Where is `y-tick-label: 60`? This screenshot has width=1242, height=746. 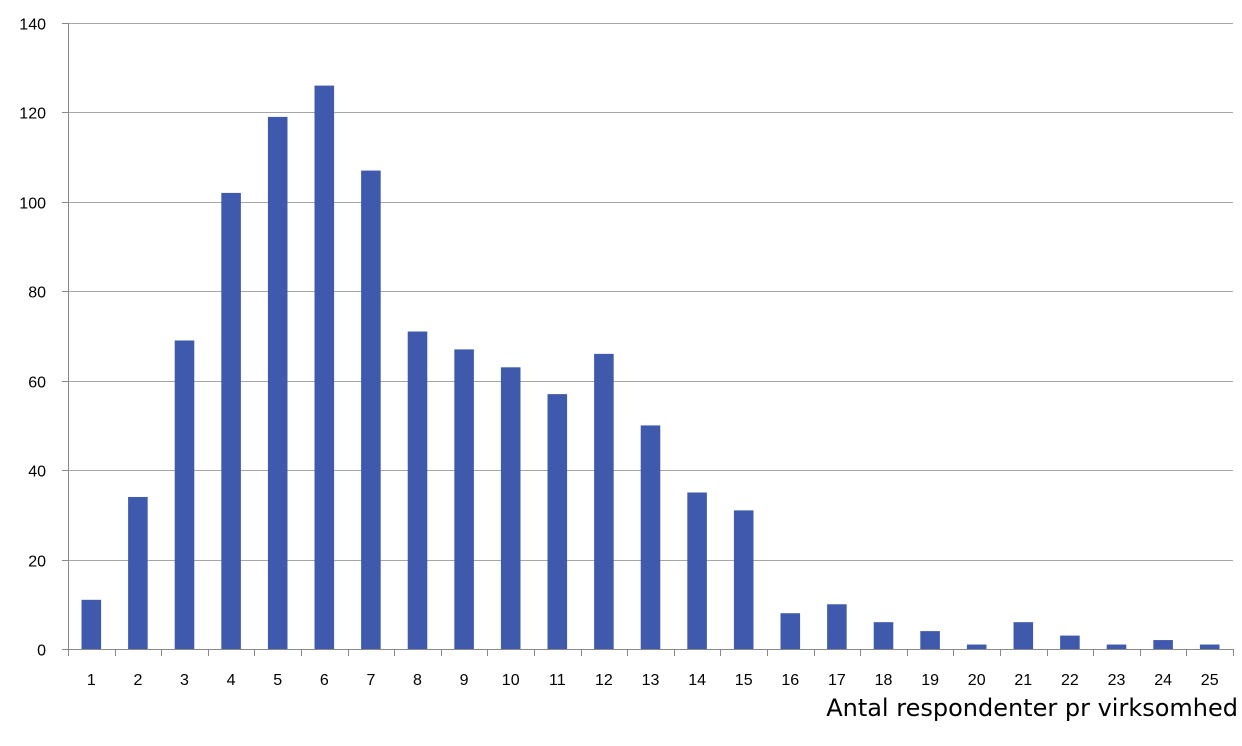
y-tick-label: 60 is located at coordinates (37, 383).